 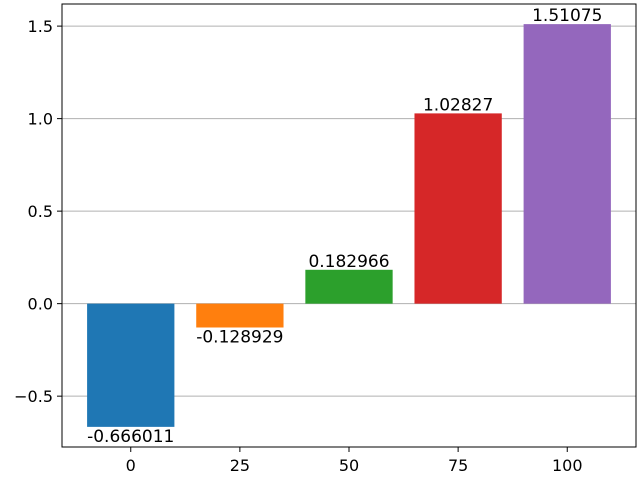 I want to click on x-tick-label: 25, so click(x=240, y=465).